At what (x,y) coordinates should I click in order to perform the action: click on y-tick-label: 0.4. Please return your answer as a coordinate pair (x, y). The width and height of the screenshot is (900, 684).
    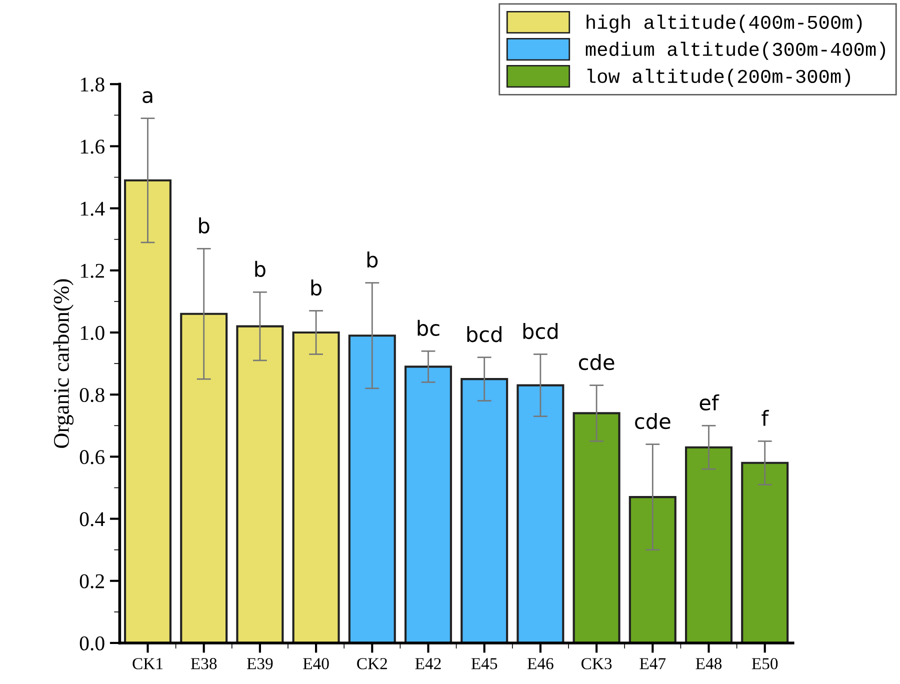
    Looking at the image, I should click on (92, 519).